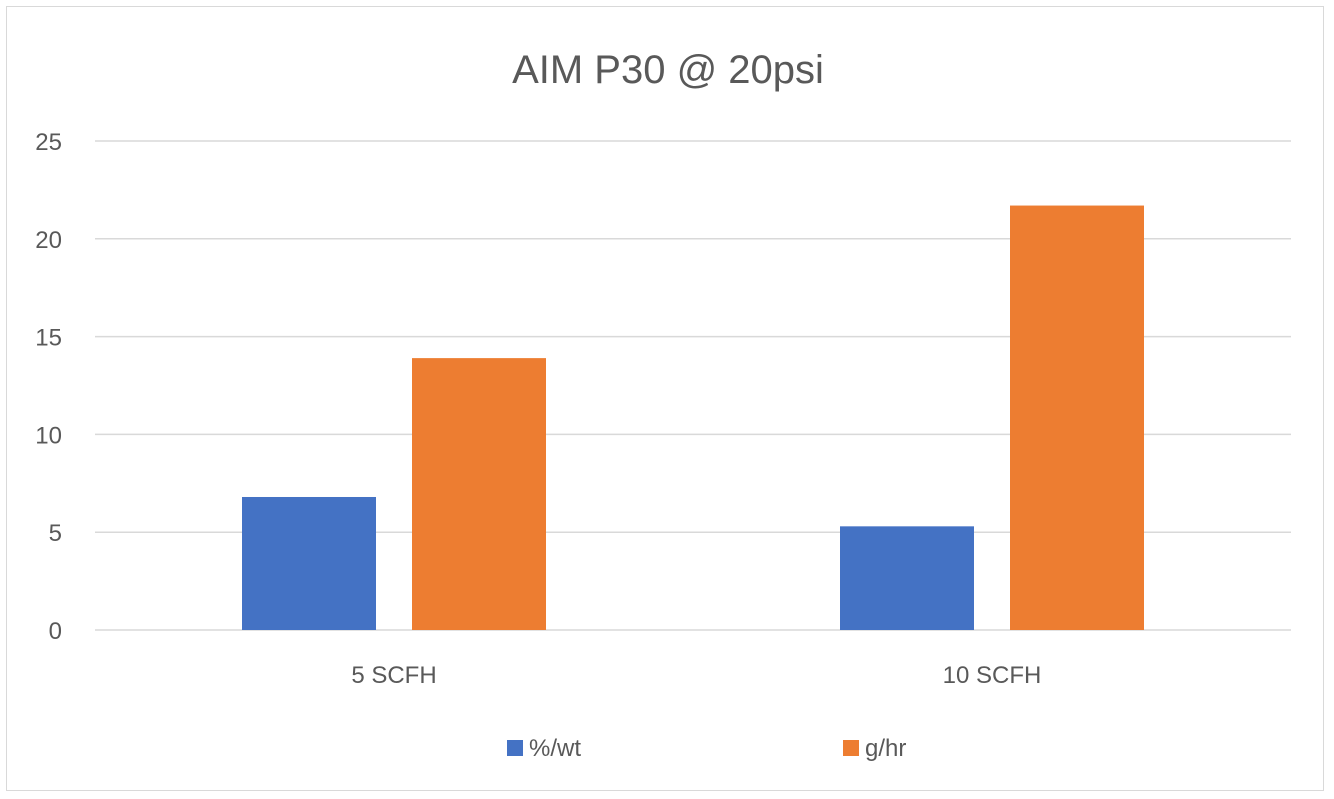  I want to click on x-tick-label: 10 SCFH, so click(992, 675).